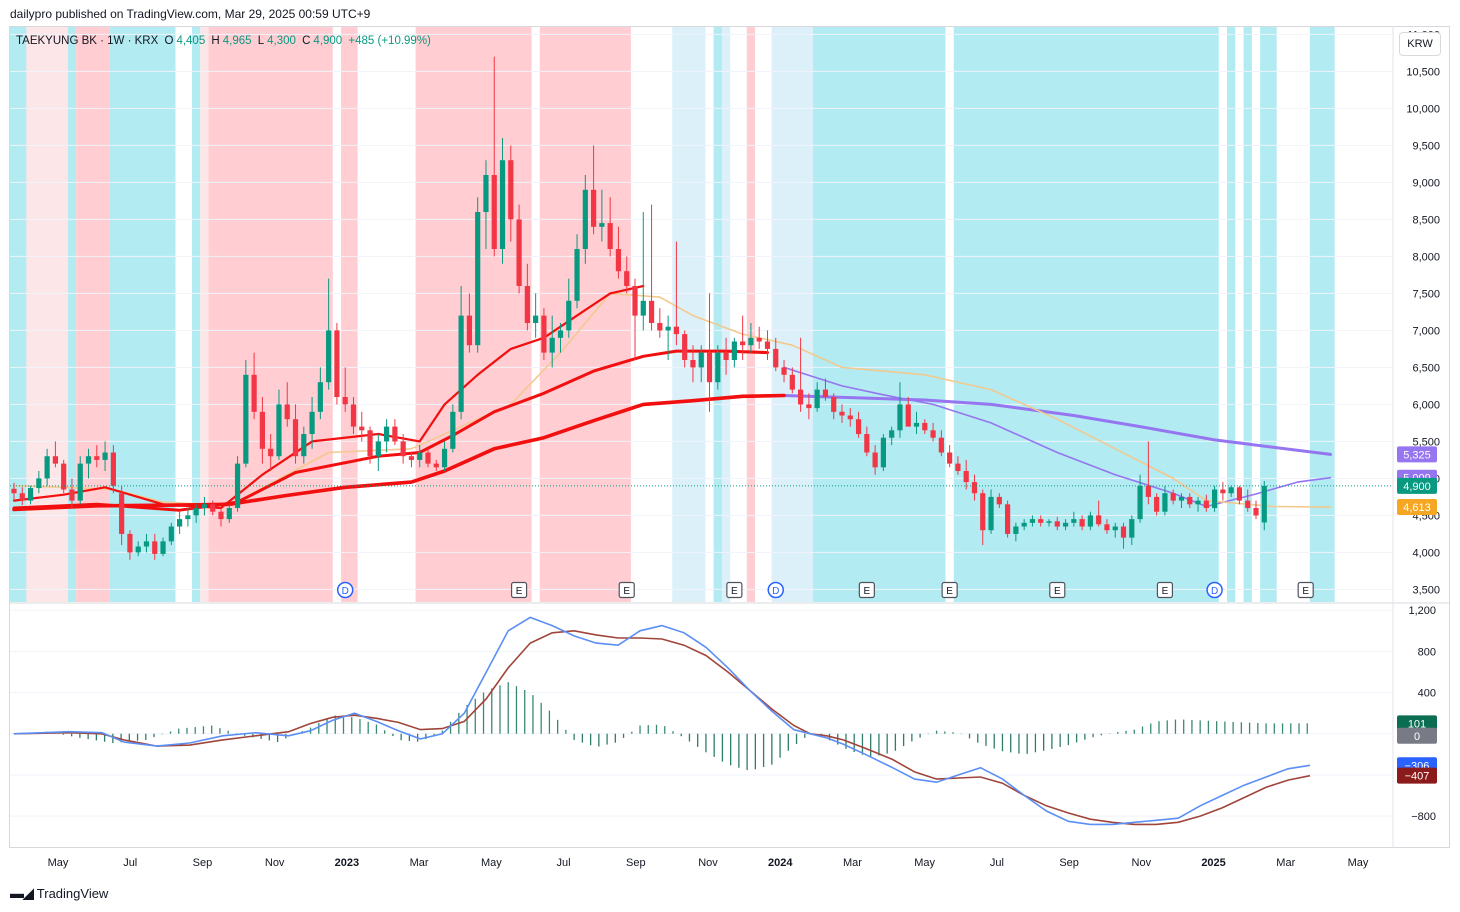 Image resolution: width=1460 pixels, height=912 pixels. I want to click on earnings-marker: E, so click(734, 590).